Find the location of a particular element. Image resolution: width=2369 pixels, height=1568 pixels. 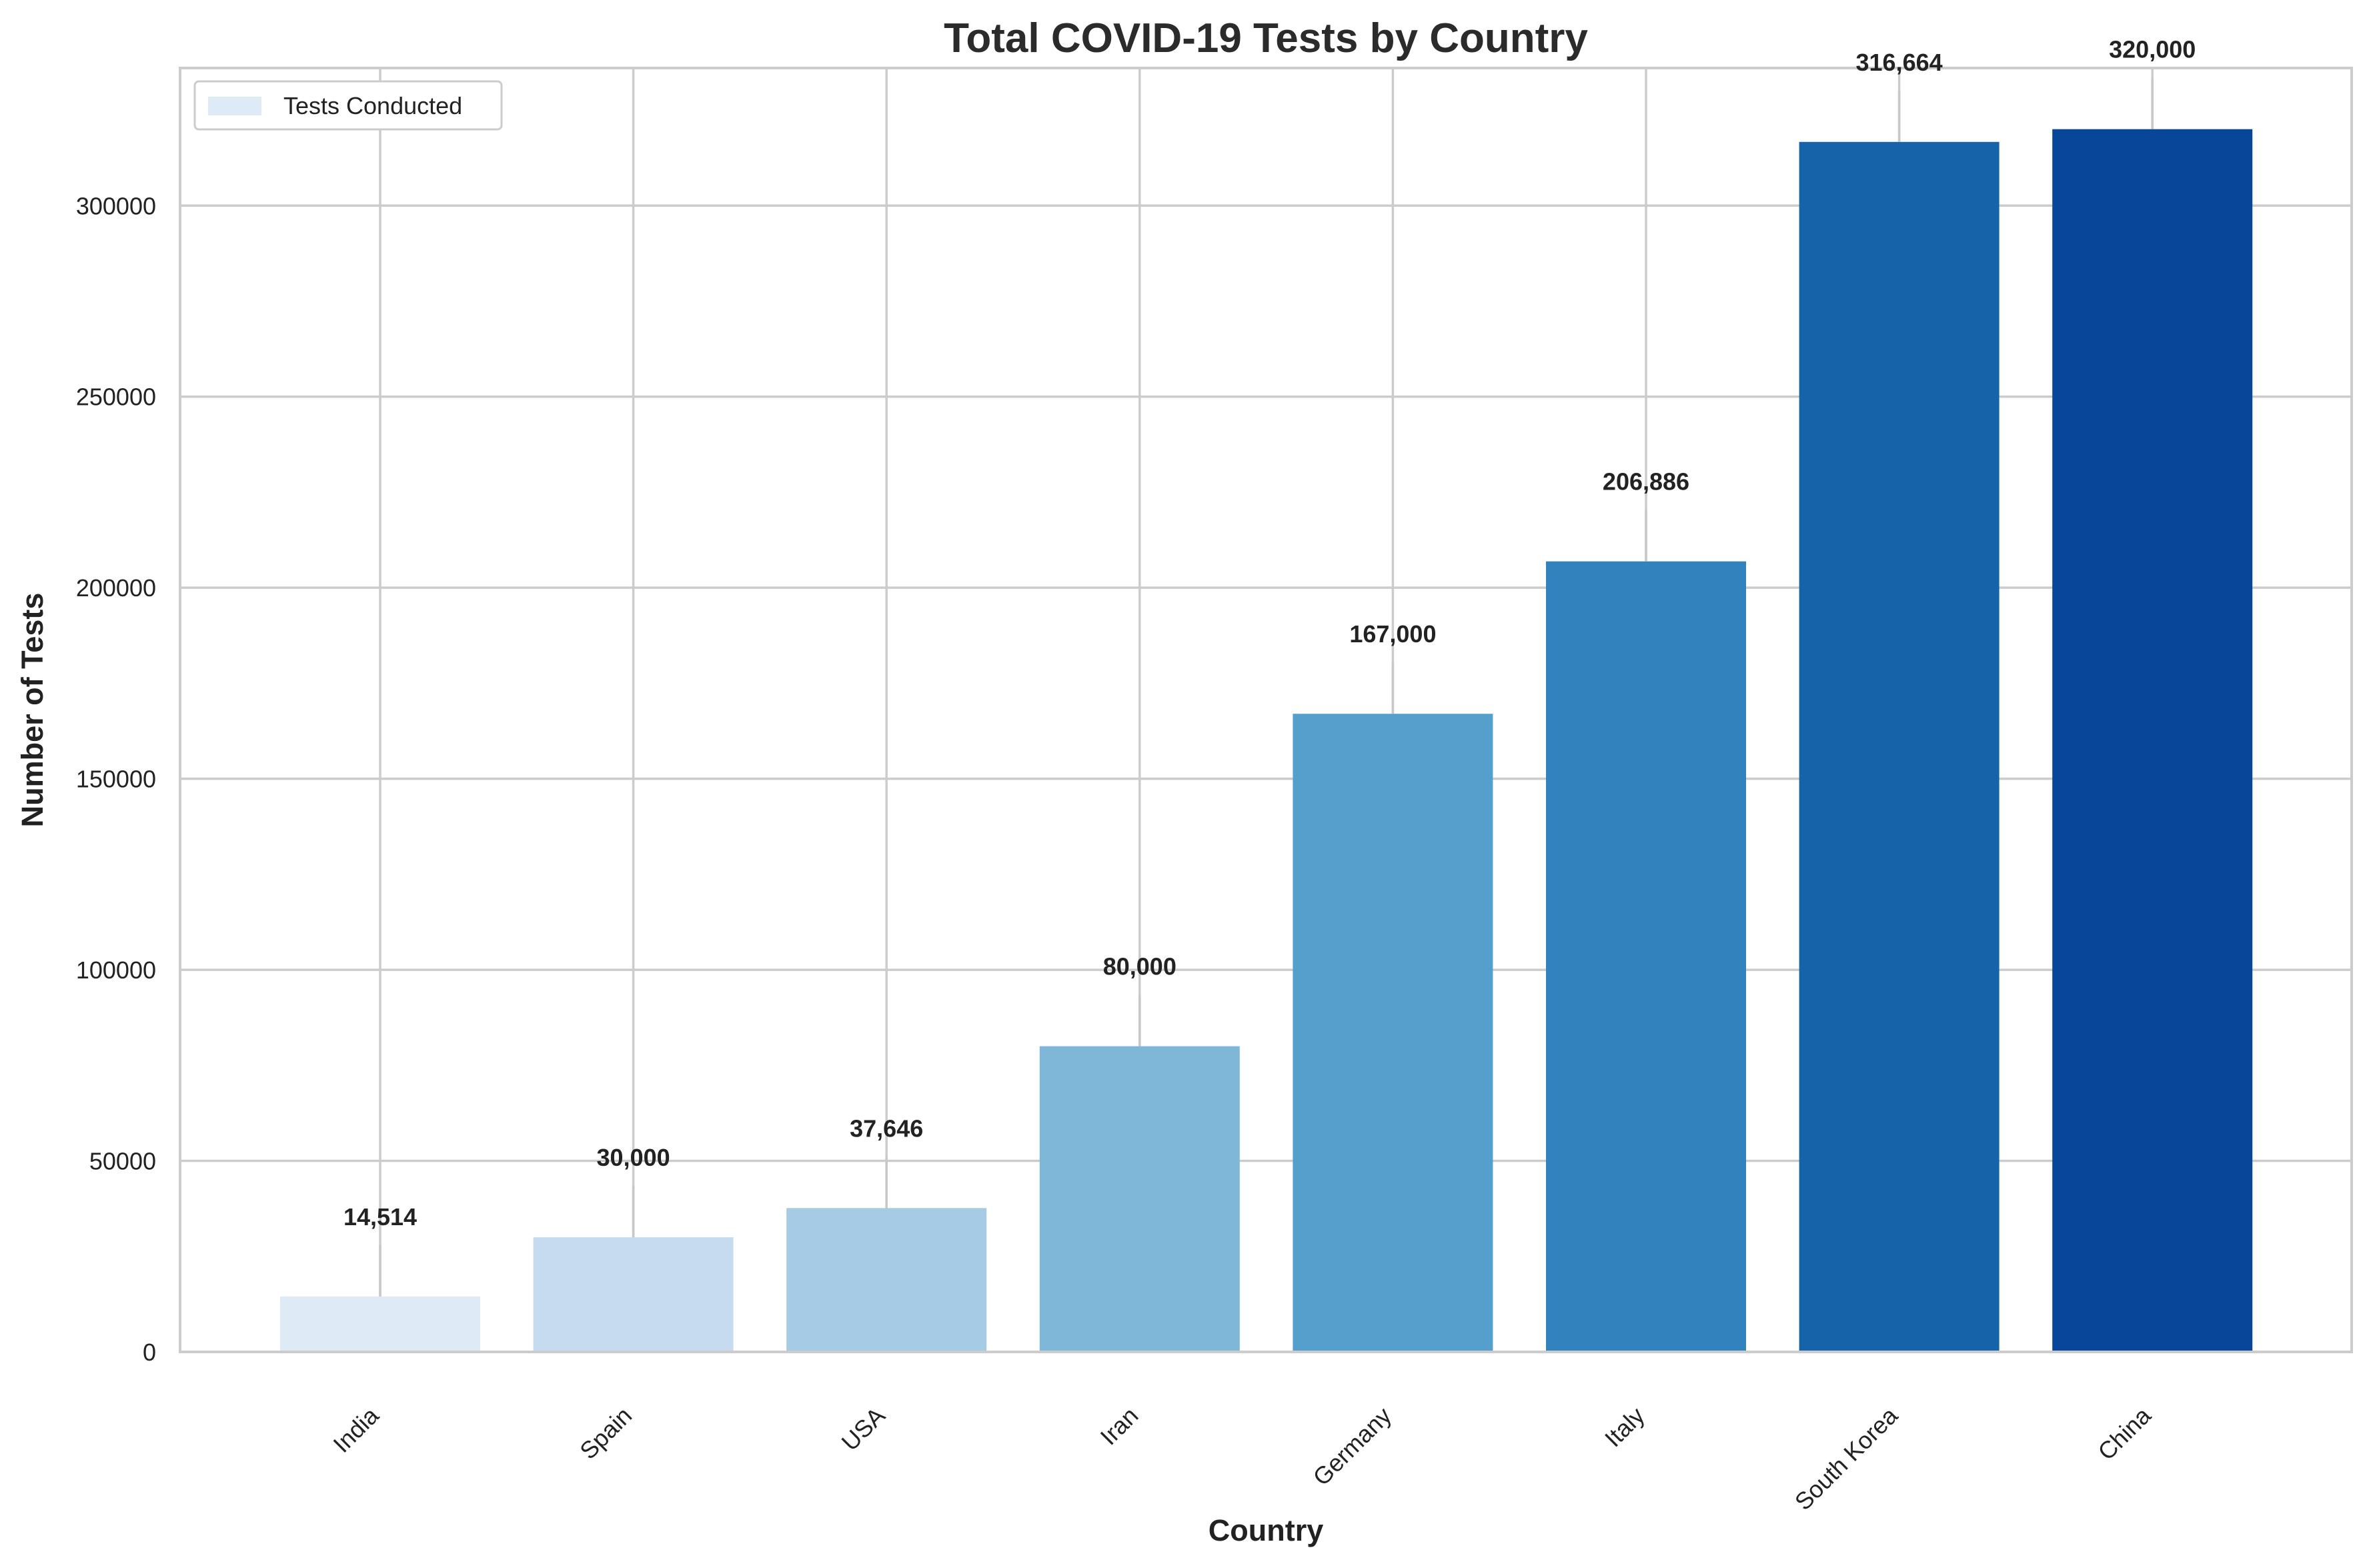

y-tick-label: 50000 is located at coordinates (122, 1161).